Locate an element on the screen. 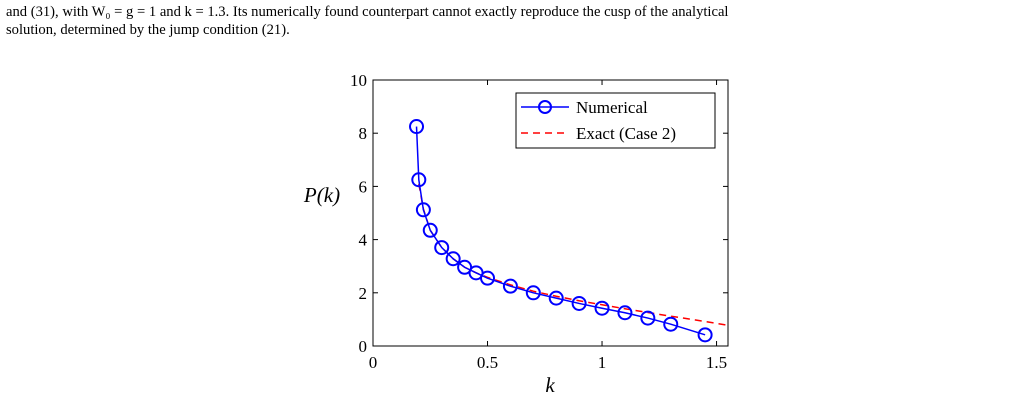  legend-label-numerical: Numerical is located at coordinates (612, 107).